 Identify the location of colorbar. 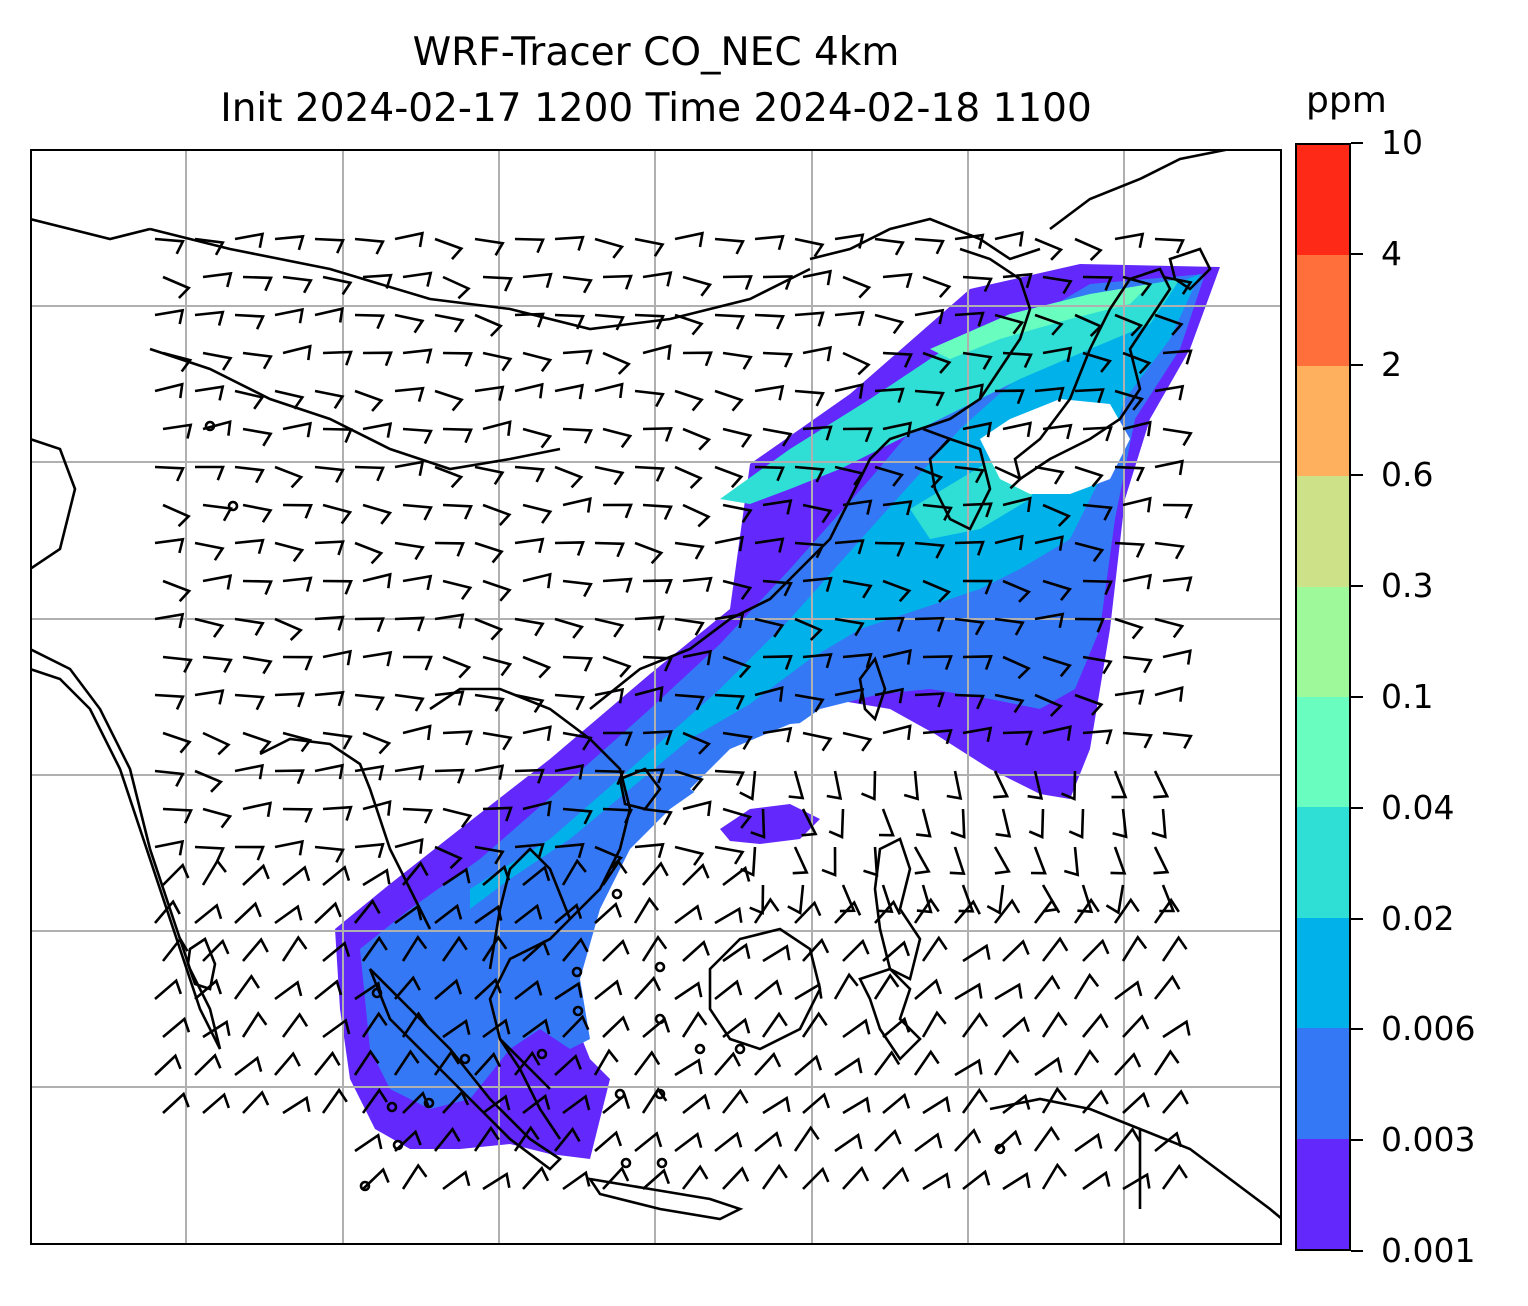
(1323, 697).